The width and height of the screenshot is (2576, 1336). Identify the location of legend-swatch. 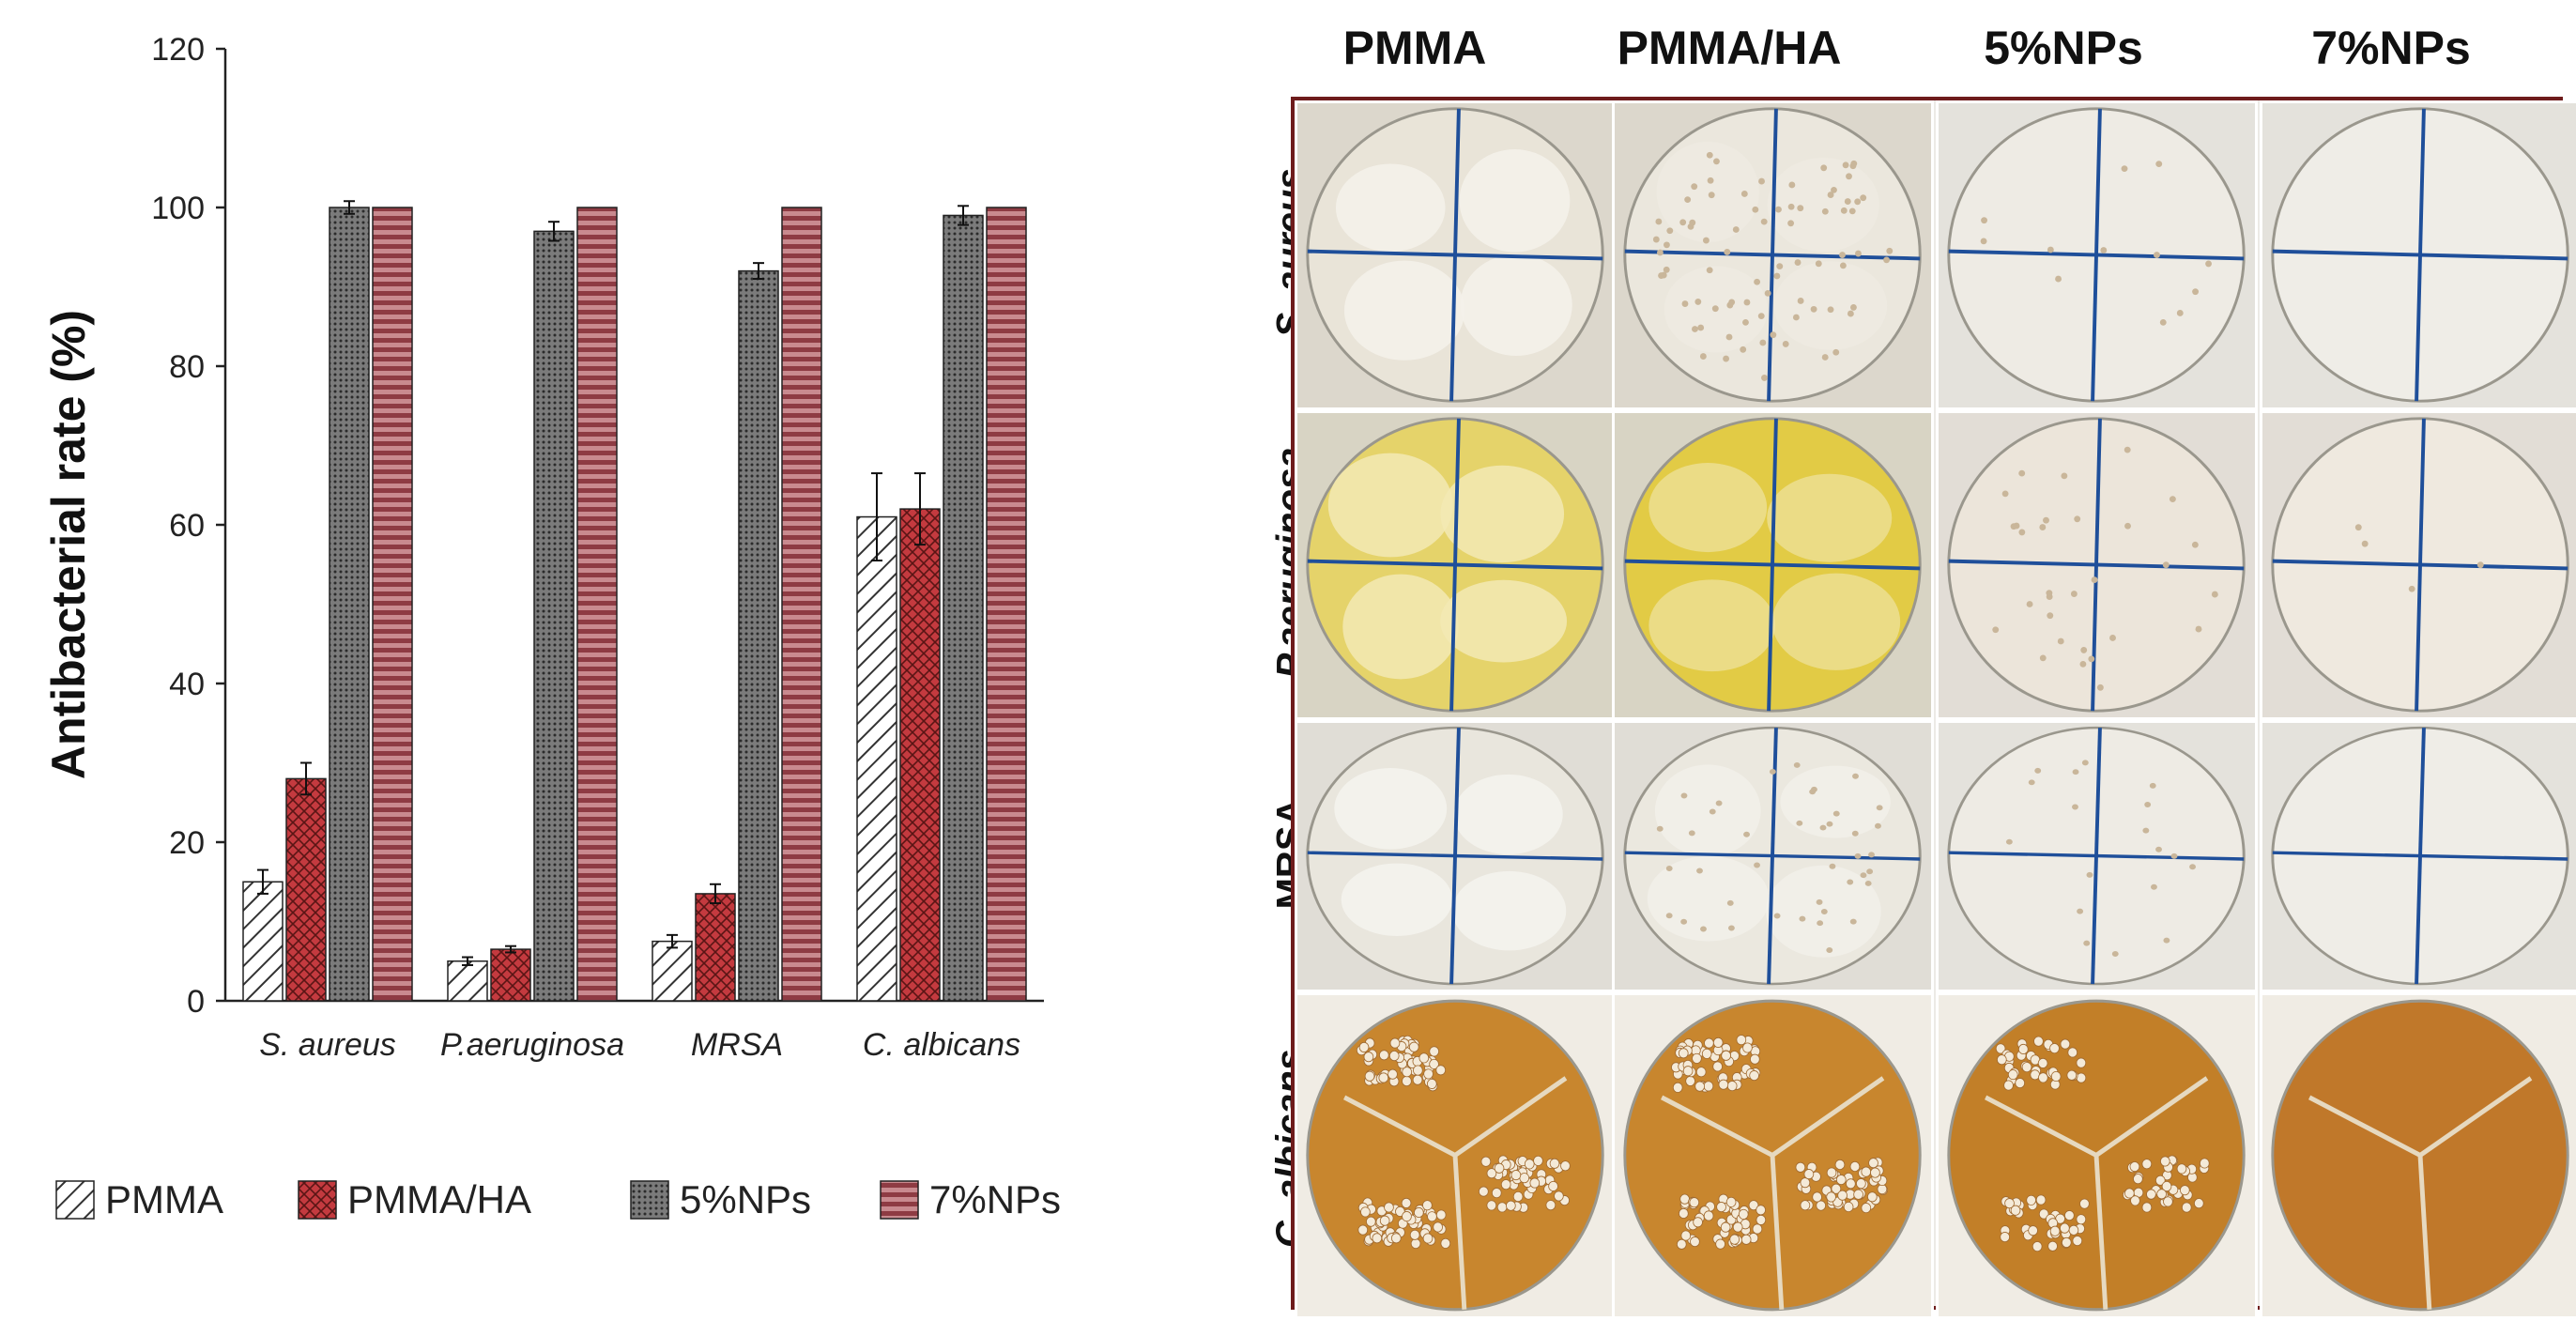
(899, 1200).